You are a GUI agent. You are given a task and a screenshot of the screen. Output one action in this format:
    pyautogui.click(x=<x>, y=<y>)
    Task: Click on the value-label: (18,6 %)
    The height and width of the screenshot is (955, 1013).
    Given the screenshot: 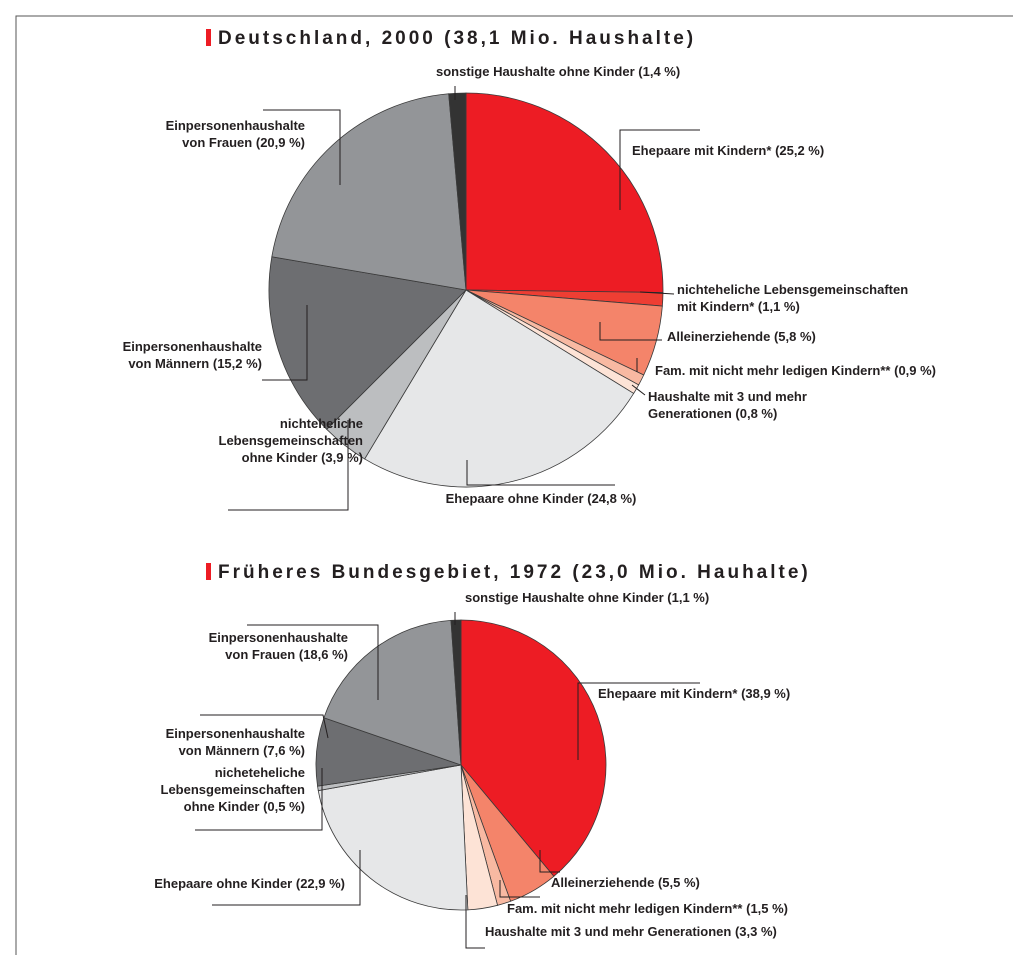 What is the action you would take?
    pyautogui.click(x=323, y=654)
    